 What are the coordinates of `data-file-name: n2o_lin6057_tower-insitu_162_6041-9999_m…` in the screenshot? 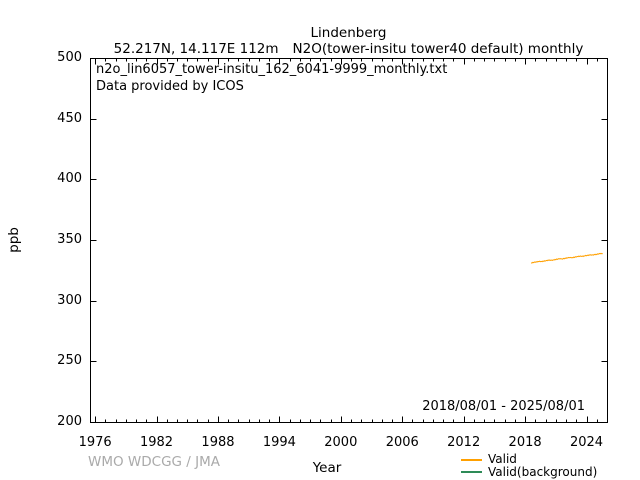 It's located at (272, 69).